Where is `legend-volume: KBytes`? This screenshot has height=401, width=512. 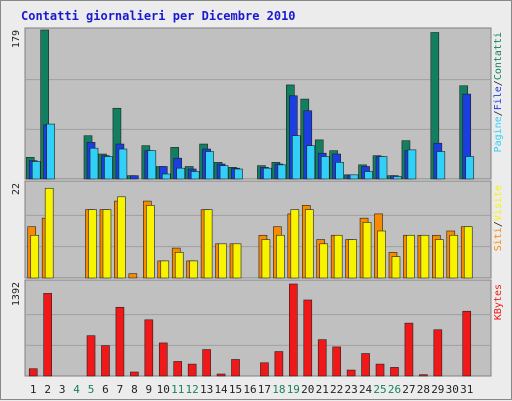 legend-volume: KBytes is located at coordinates (498, 302).